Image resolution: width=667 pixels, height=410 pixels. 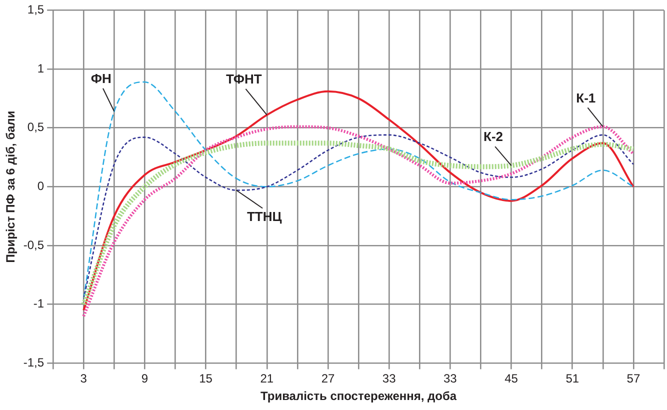 I want to click on x-tick-label: 51, so click(x=573, y=379).